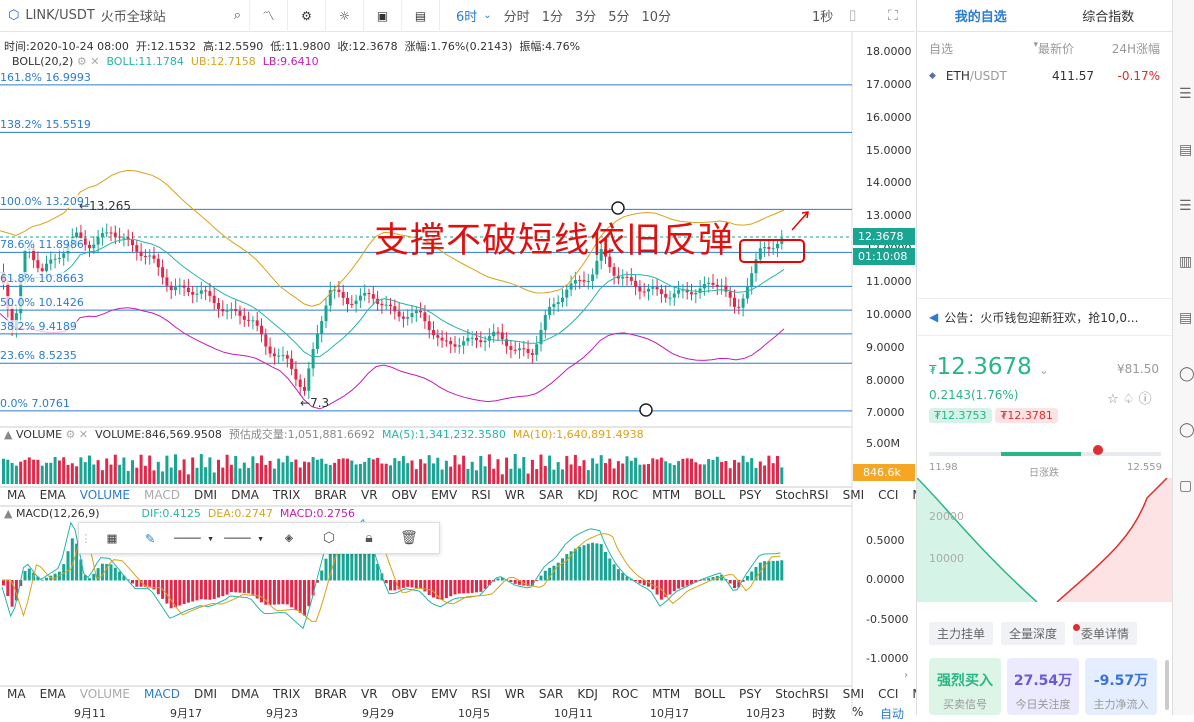 The width and height of the screenshot is (1194, 722). I want to click on template-icon: ▦, so click(112, 538).